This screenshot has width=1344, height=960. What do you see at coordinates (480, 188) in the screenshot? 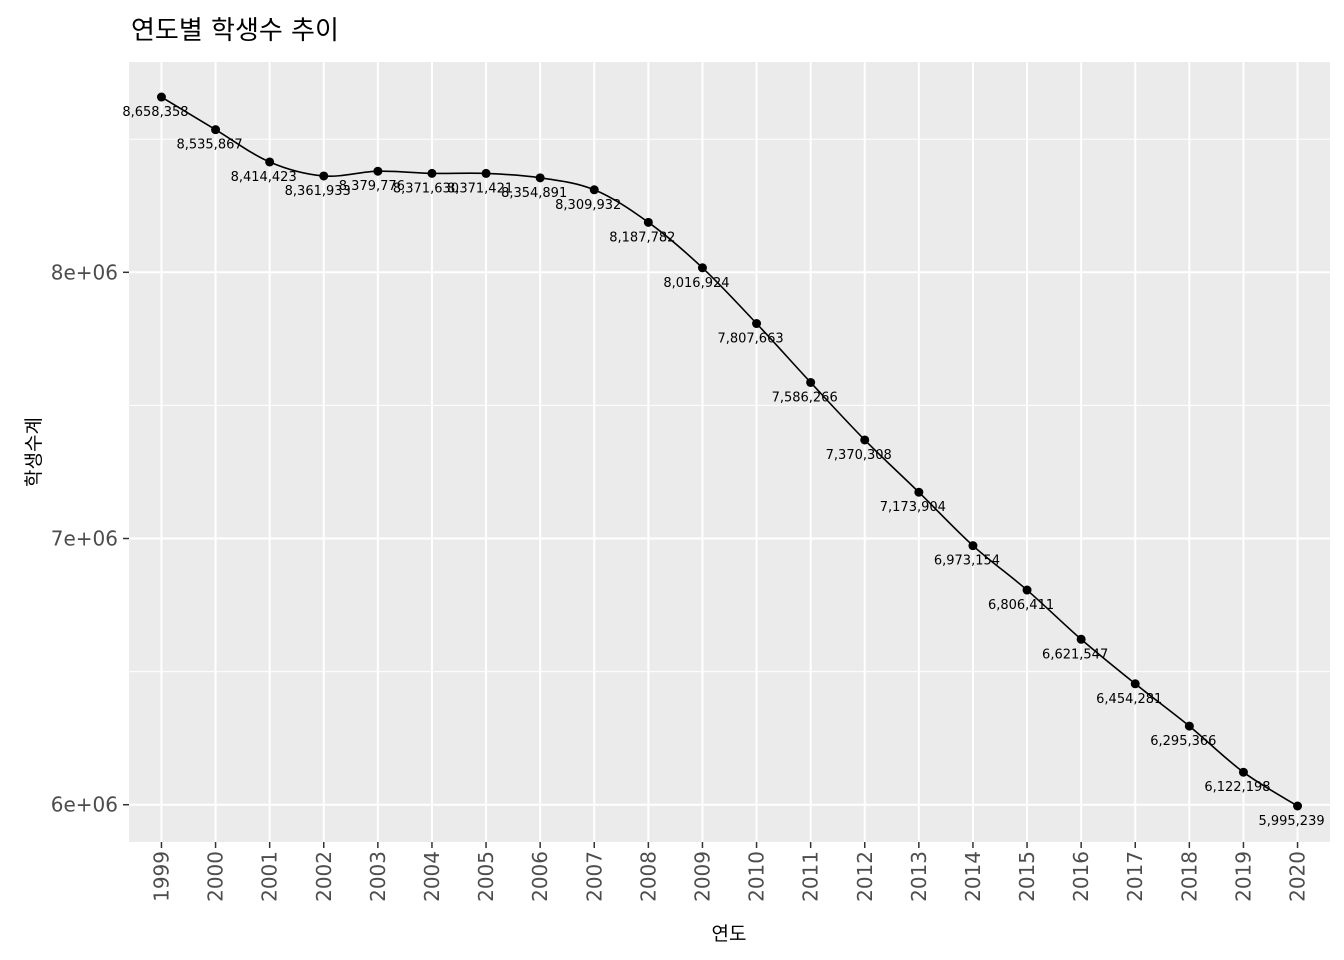
I see `data-label: 8,371,421` at bounding box center [480, 188].